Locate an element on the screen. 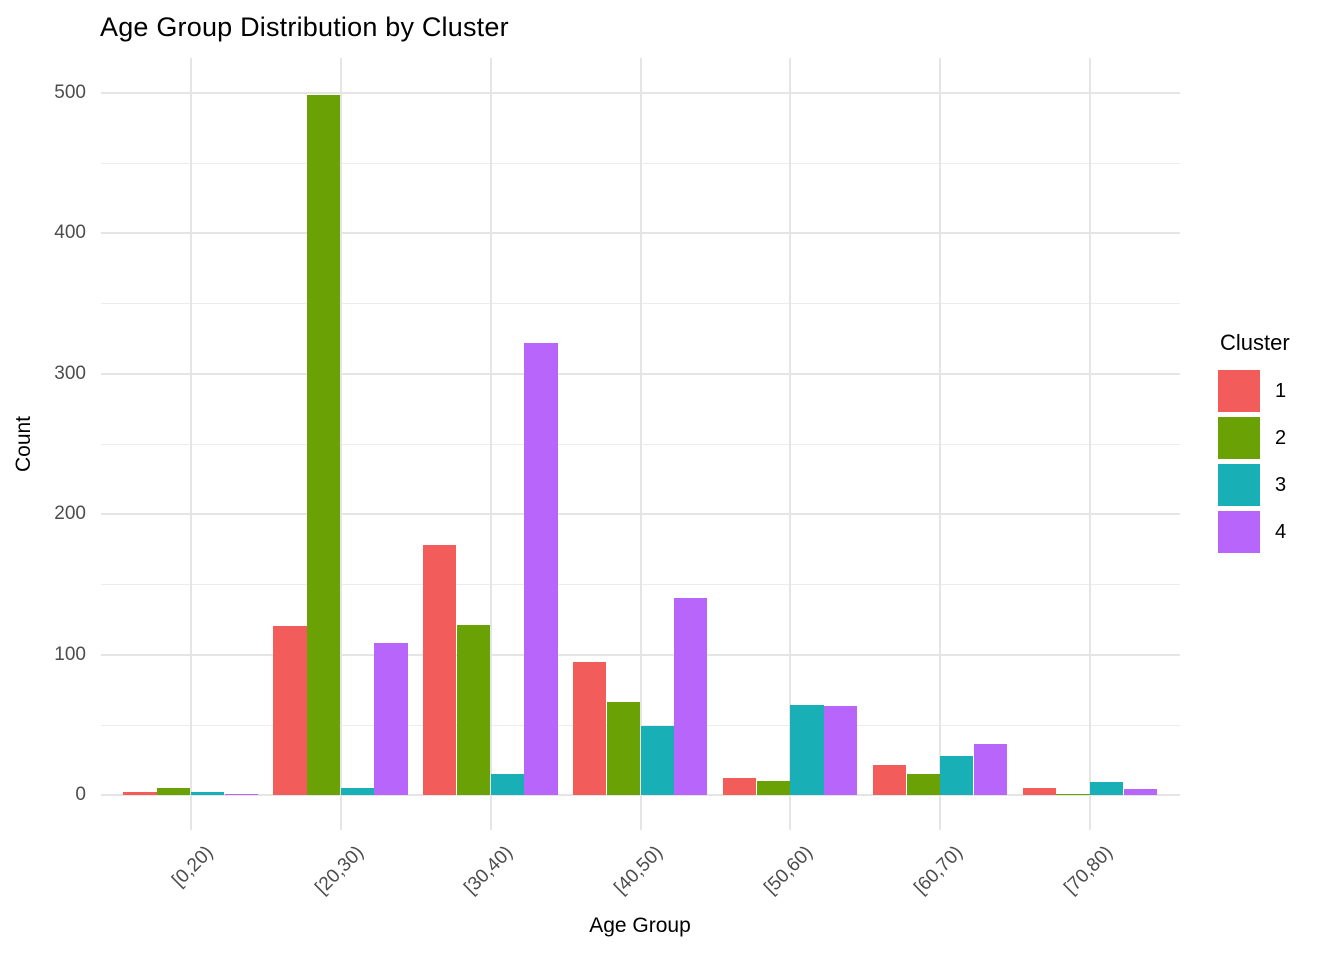  y-tick-label: 500 is located at coordinates (70, 92).